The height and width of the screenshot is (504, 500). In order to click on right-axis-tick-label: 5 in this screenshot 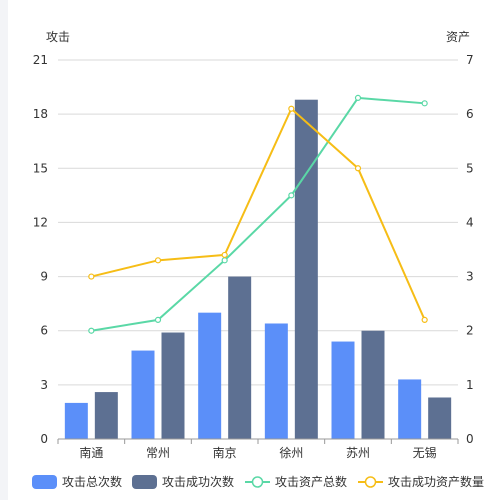, I will do `click(470, 168)`.